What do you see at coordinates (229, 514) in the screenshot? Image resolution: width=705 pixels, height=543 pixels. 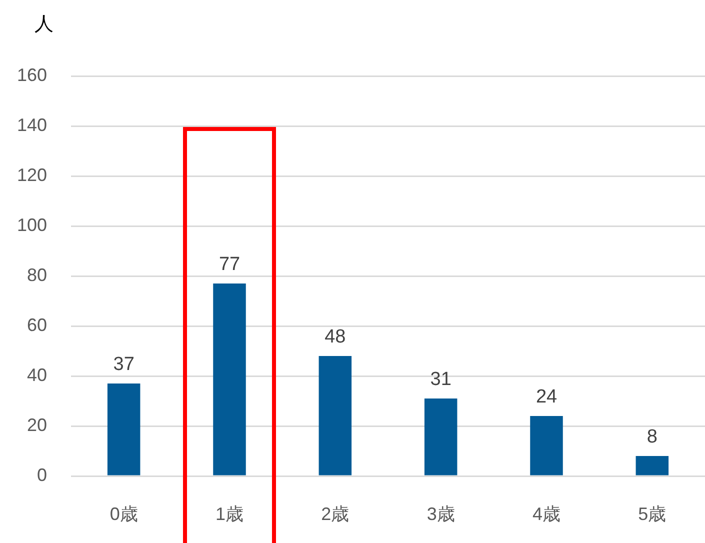 I see `x-tick-label: 1歳` at bounding box center [229, 514].